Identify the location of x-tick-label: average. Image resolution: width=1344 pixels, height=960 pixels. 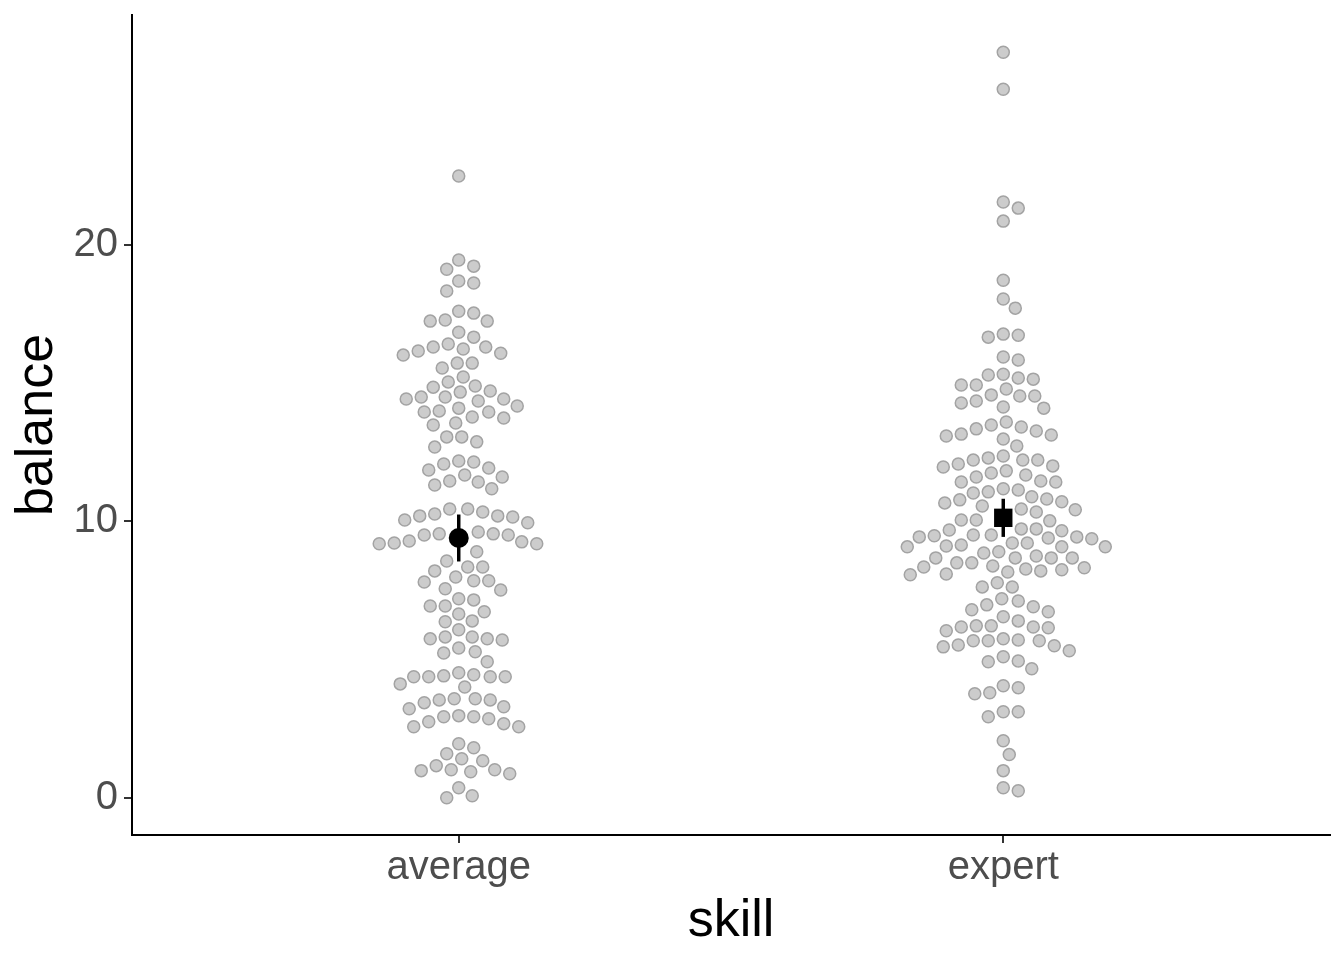
(459, 865).